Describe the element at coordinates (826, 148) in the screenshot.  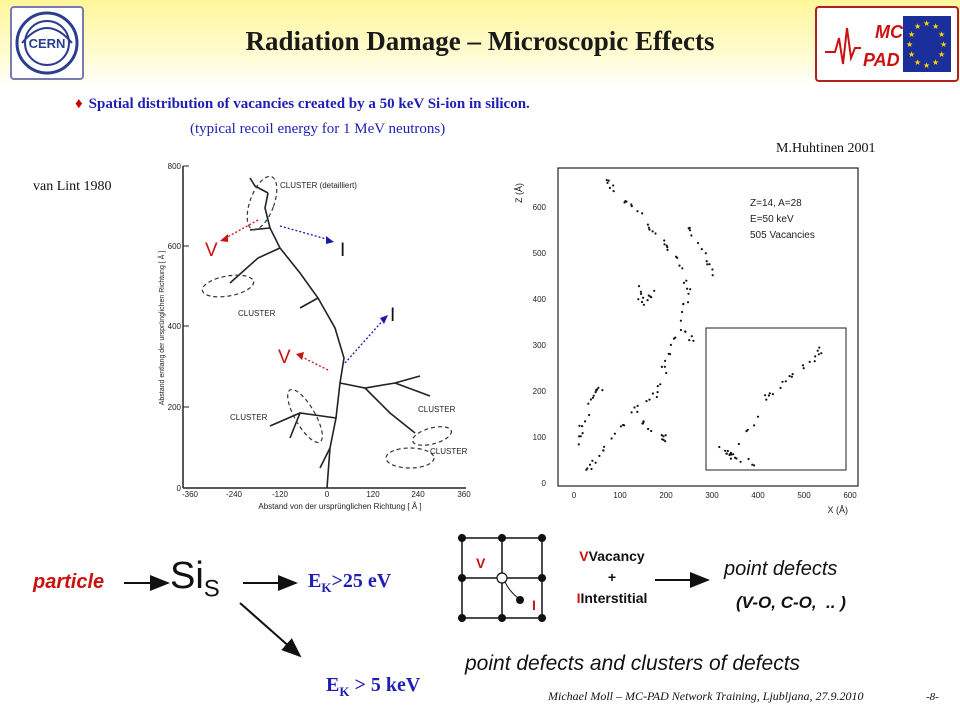
I see `credit-right: M.Huhtinen 2001` at that location.